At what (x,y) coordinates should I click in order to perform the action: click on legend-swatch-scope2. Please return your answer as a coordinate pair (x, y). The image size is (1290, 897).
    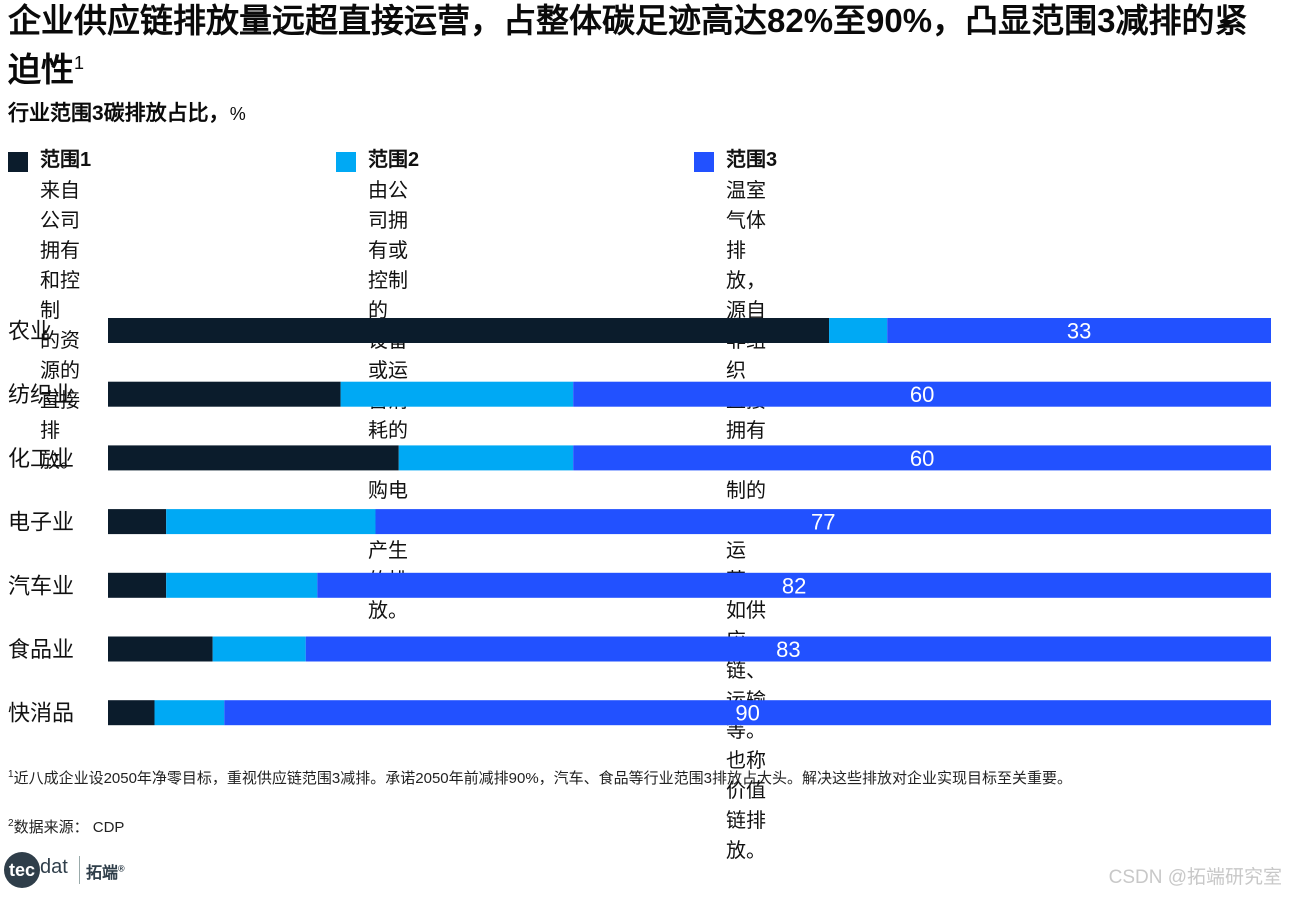
    Looking at the image, I should click on (346, 162).